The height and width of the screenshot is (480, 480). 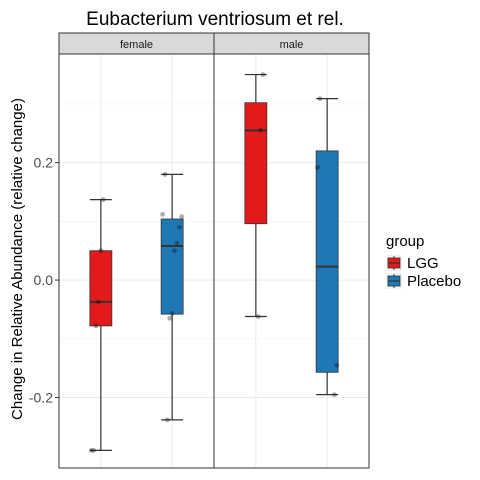 What do you see at coordinates (215, 19) in the screenshot?
I see `chart-title: Eubacterium ventriosum et rel.` at bounding box center [215, 19].